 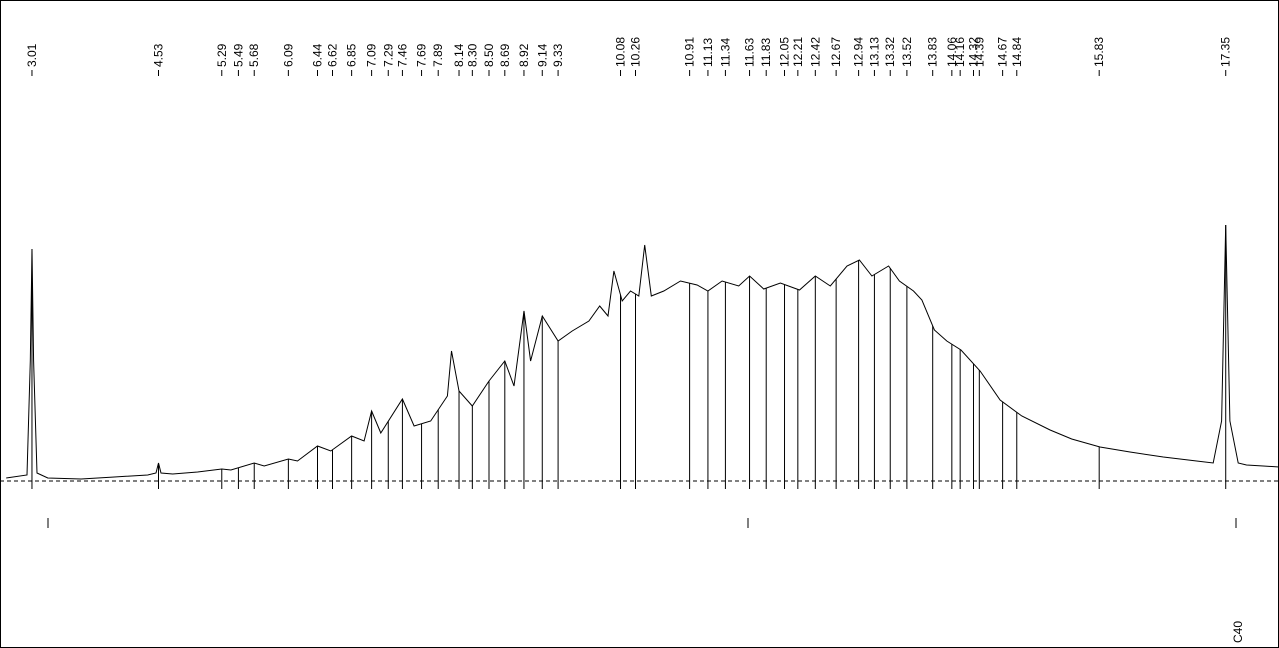 What do you see at coordinates (1238, 632) in the screenshot?
I see `annotation: C40` at bounding box center [1238, 632].